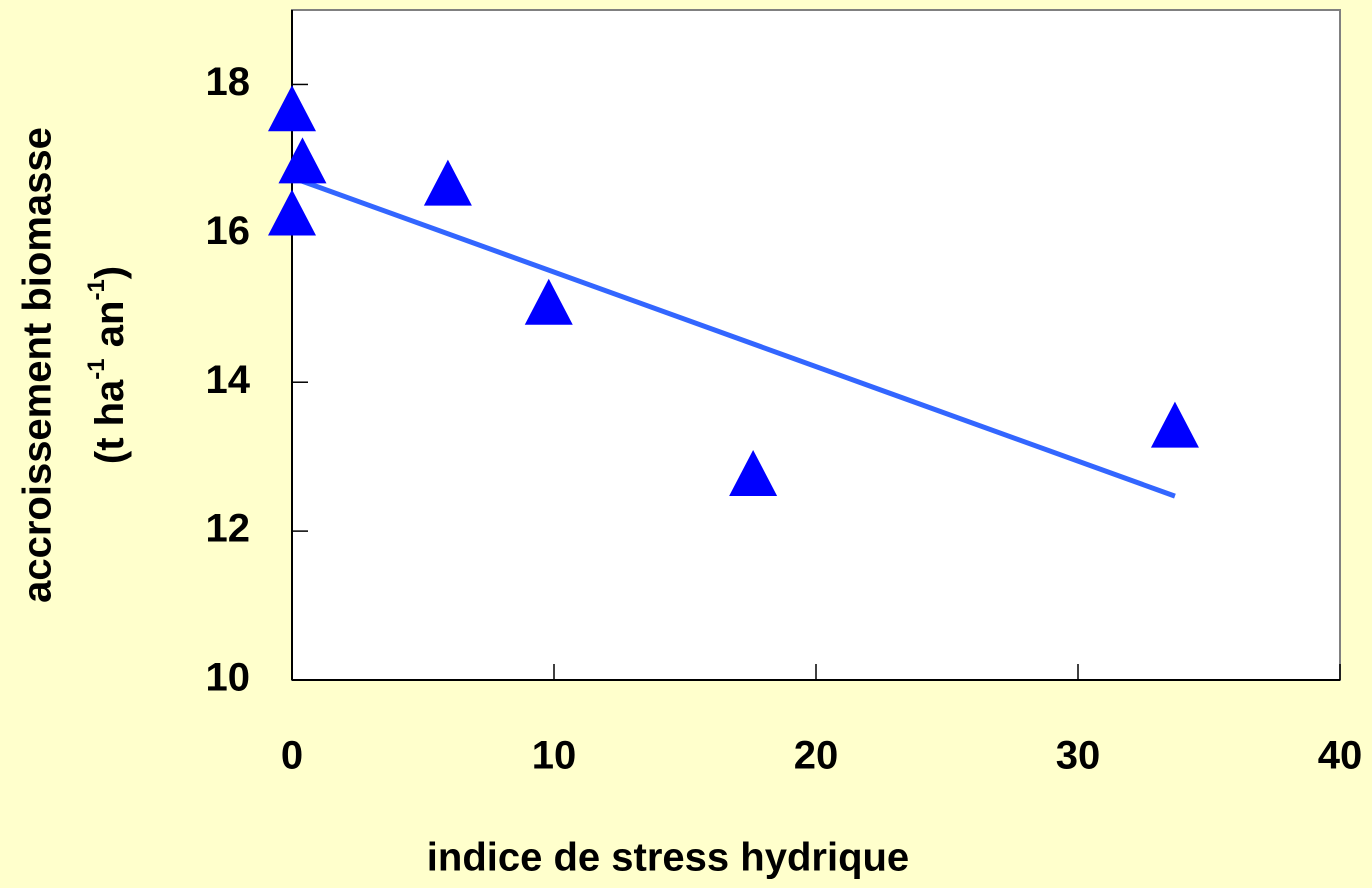  I want to click on y-tick-label: 10, so click(228, 678).